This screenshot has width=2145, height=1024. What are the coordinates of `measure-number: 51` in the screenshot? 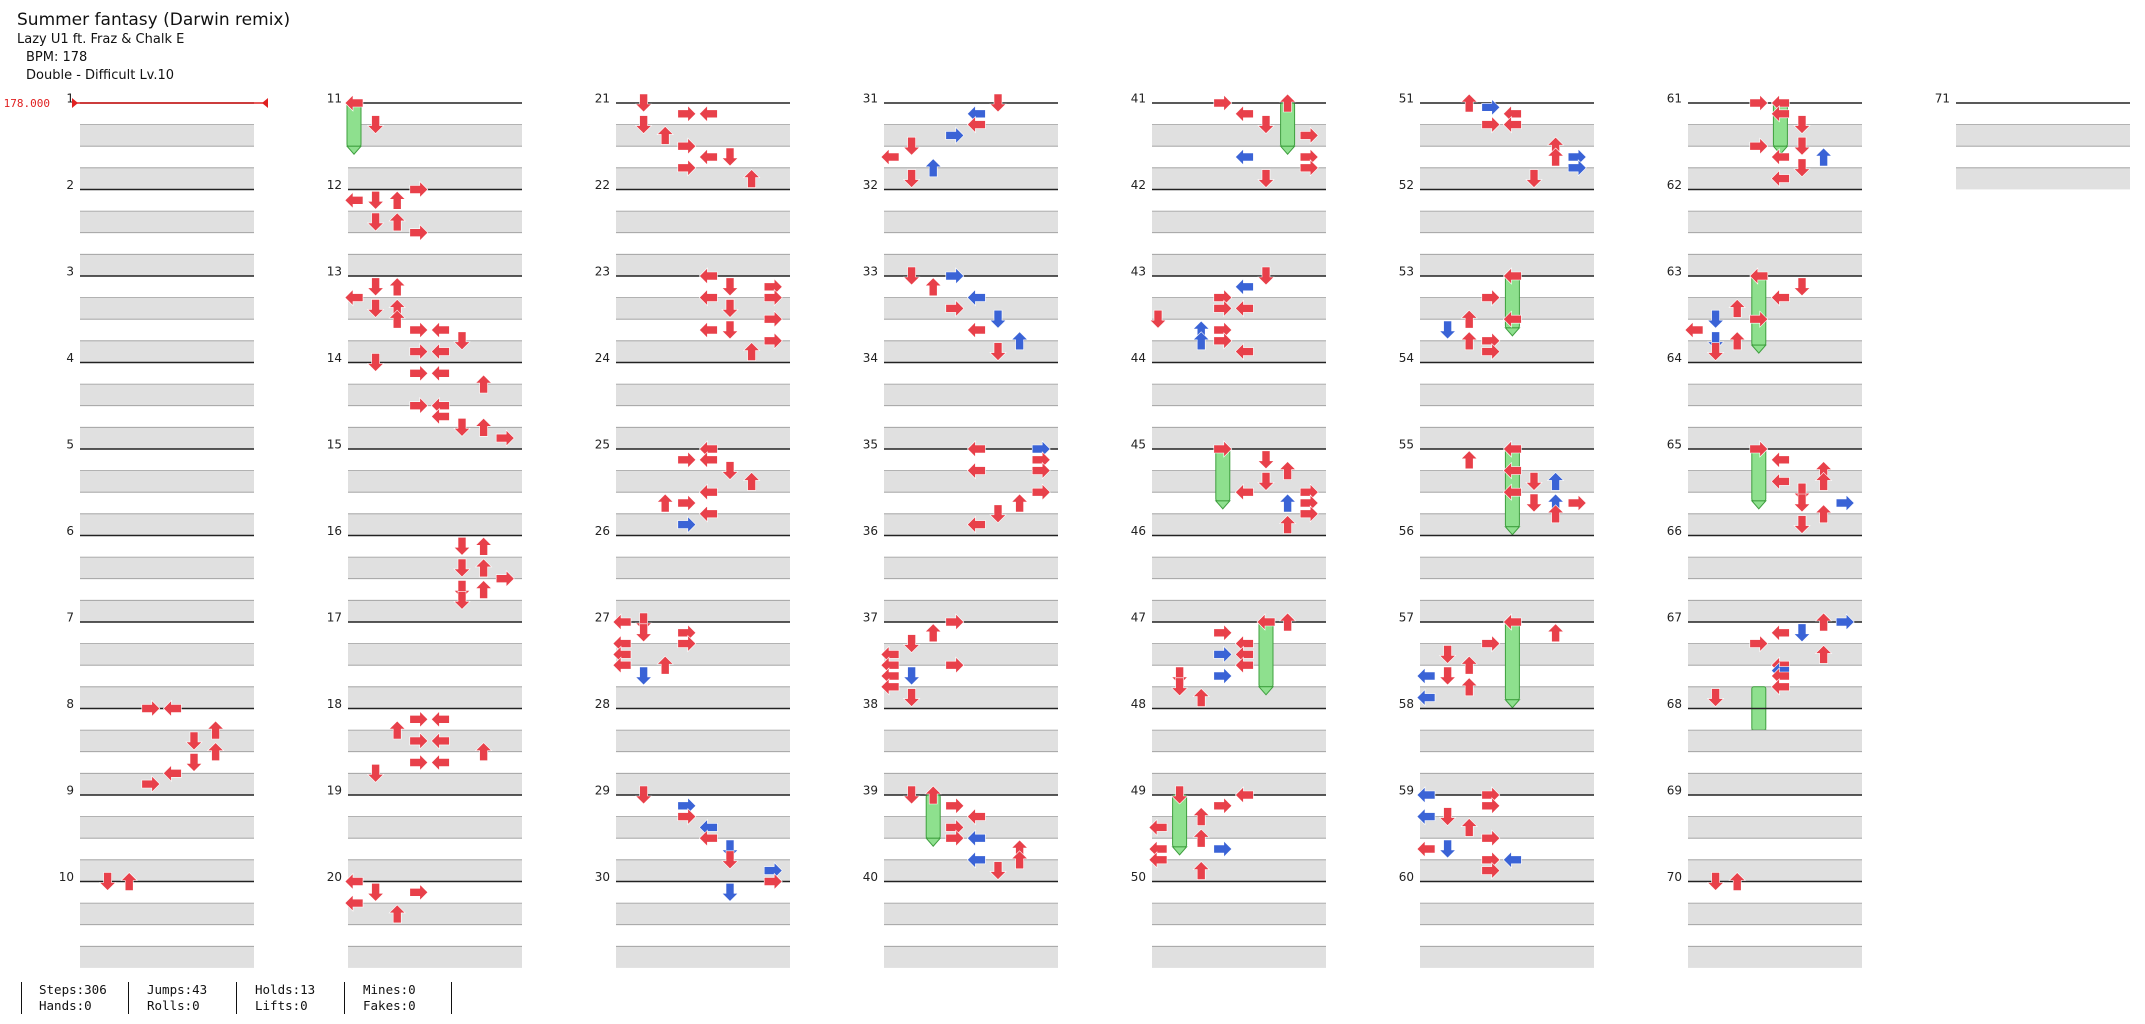 It's located at (1406, 99).